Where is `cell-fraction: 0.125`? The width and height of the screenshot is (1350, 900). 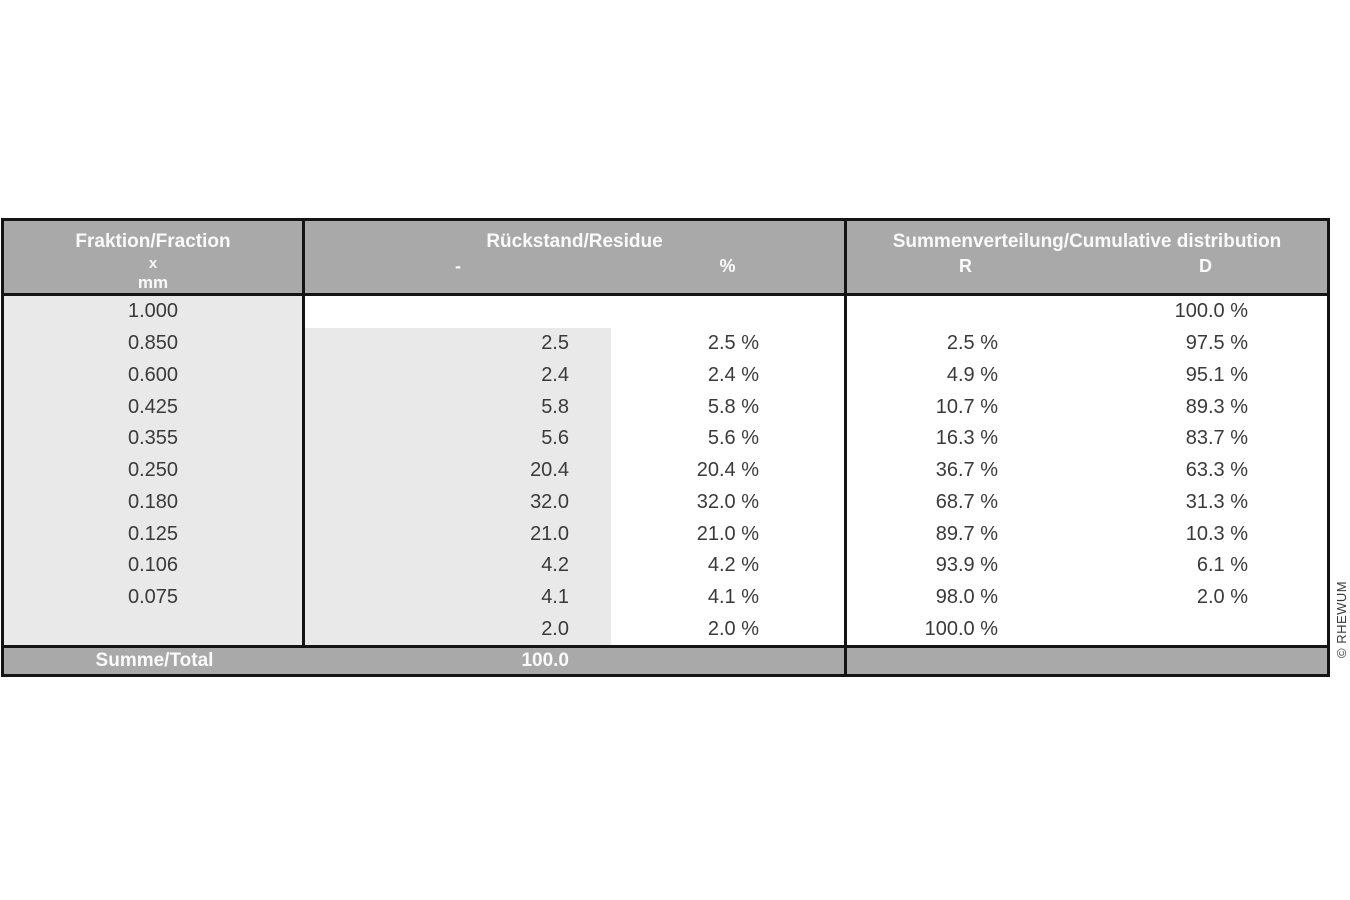
cell-fraction: 0.125 is located at coordinates (154, 534).